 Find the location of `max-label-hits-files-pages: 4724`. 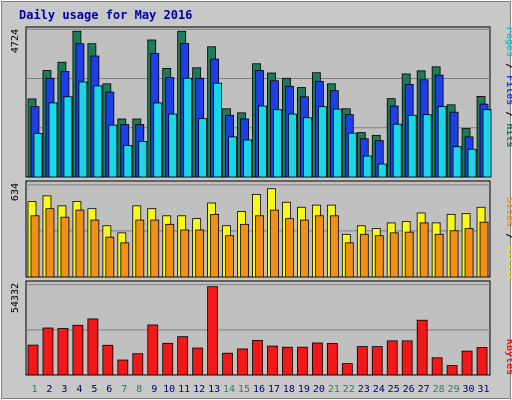

max-label-hits-files-pages: 4724 is located at coordinates (15, 41).